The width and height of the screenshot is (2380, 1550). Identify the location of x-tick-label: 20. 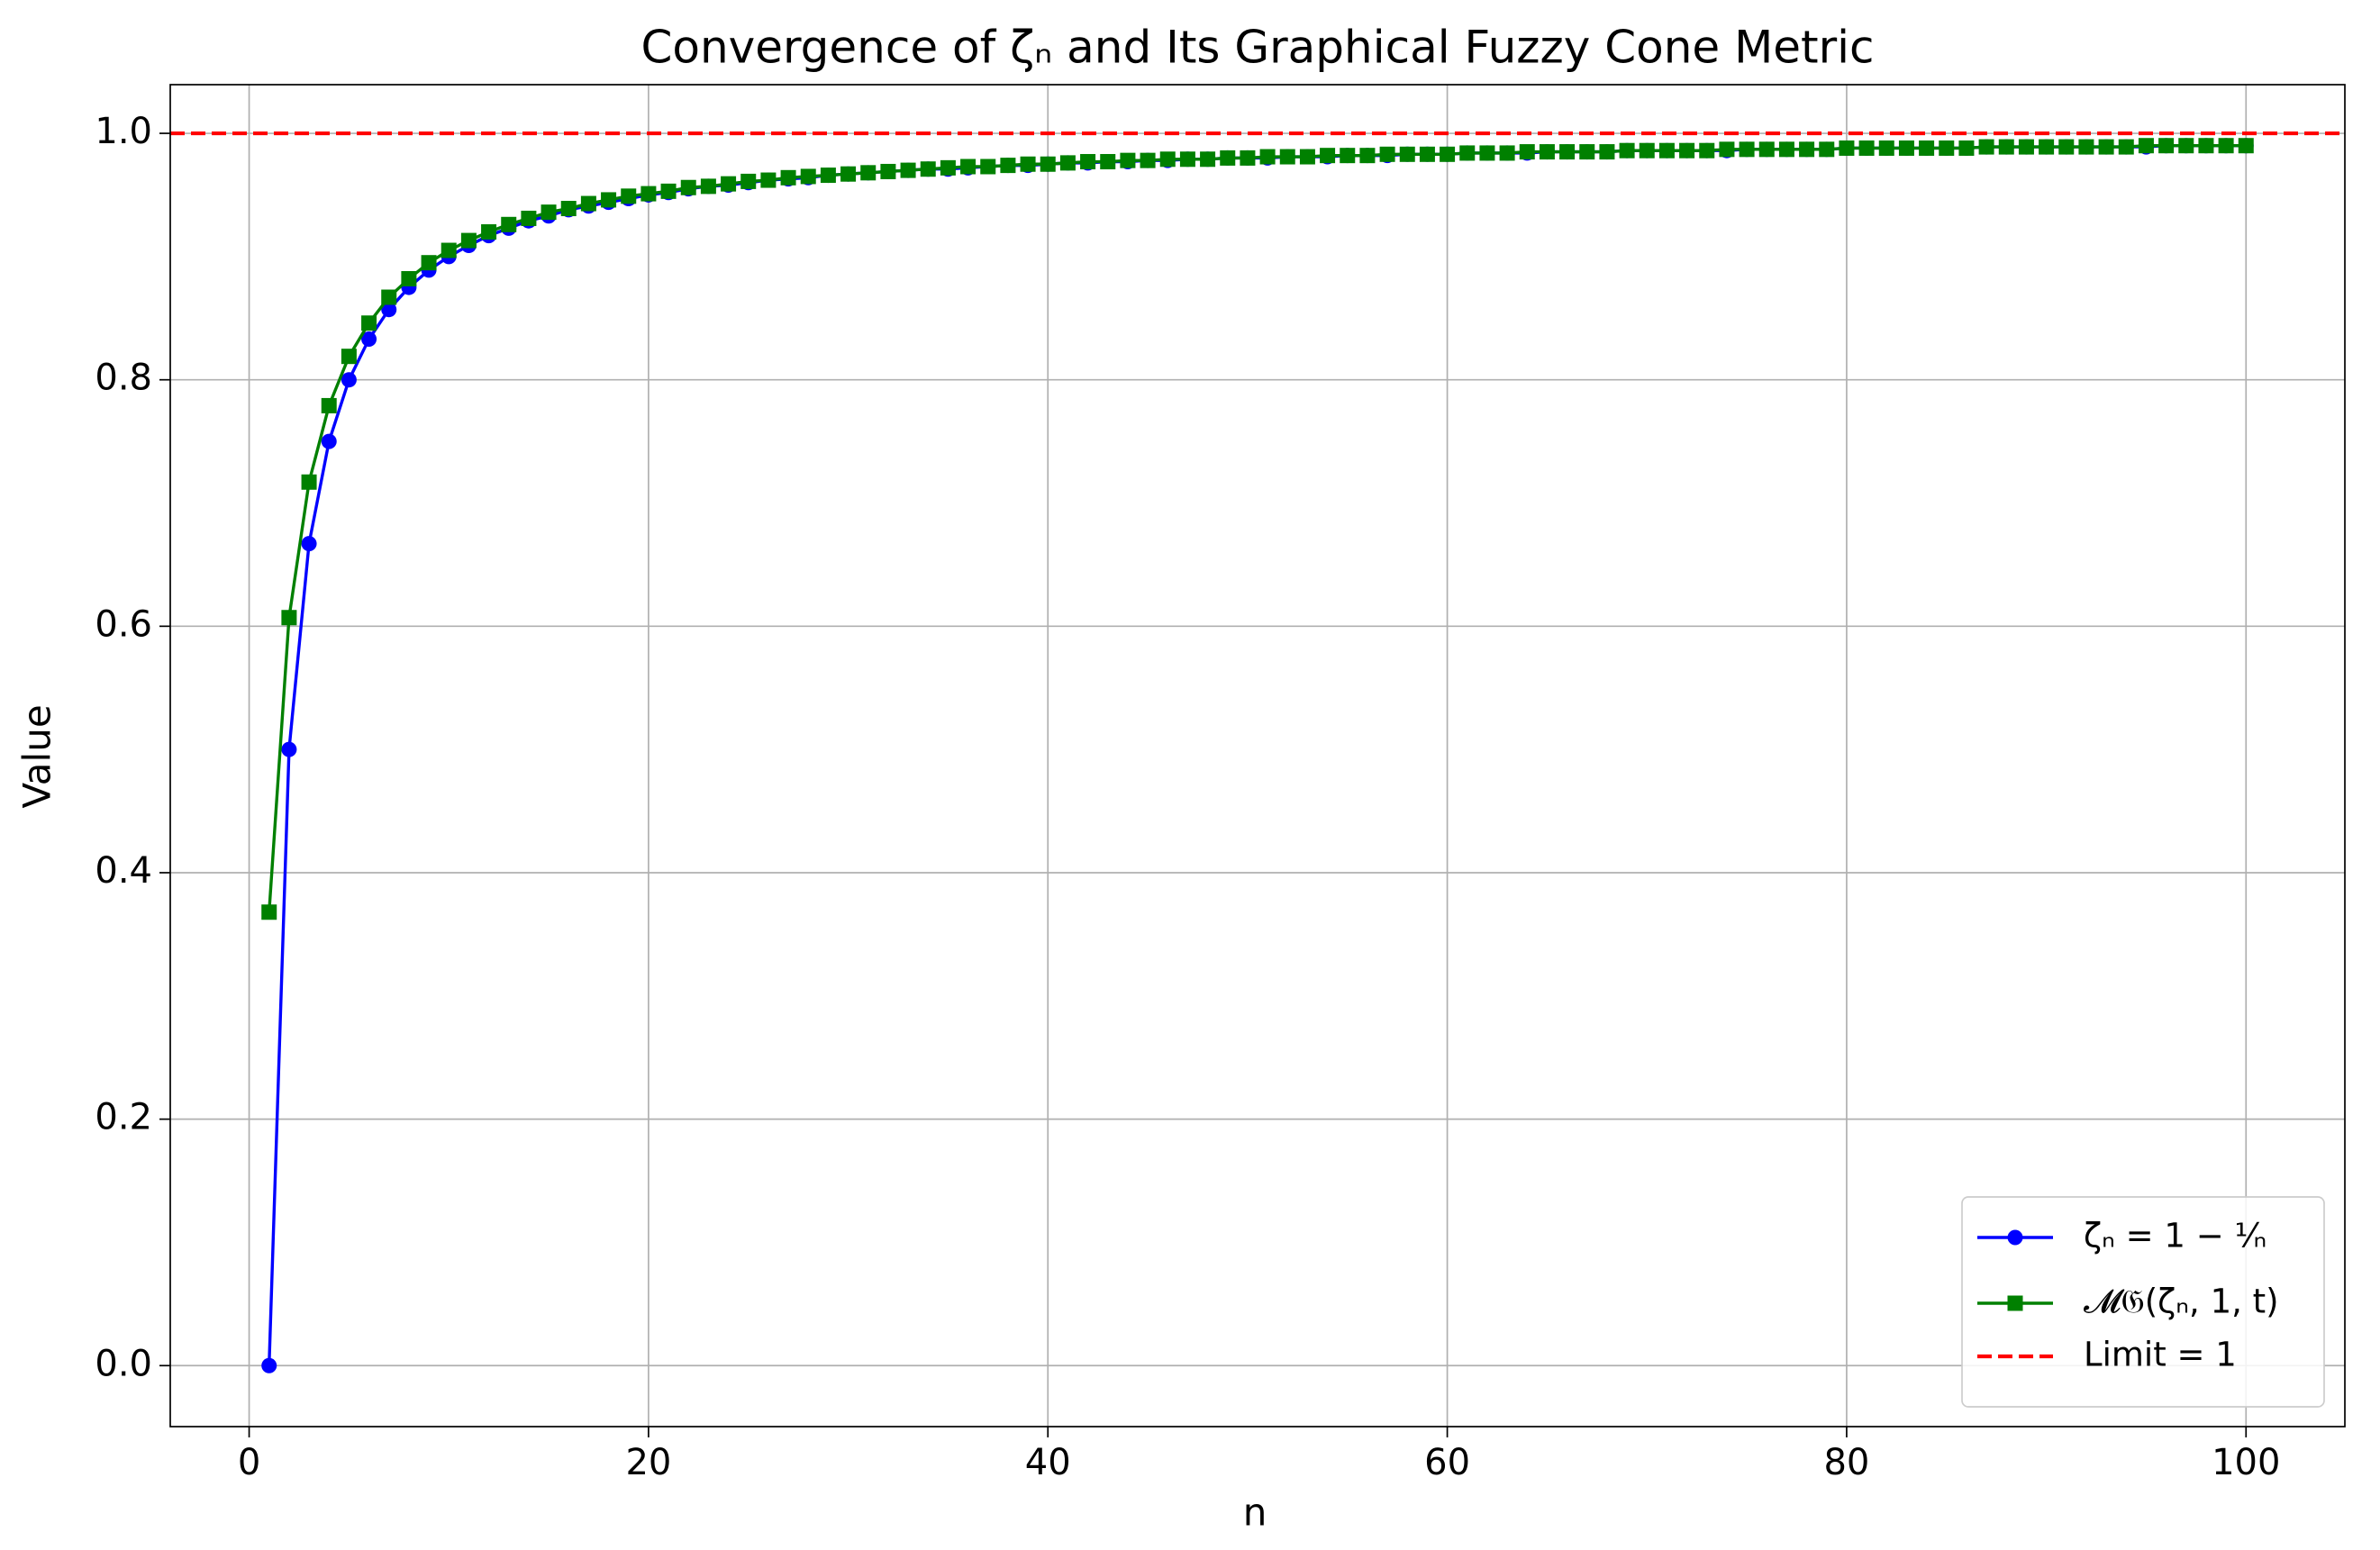
(648, 1462).